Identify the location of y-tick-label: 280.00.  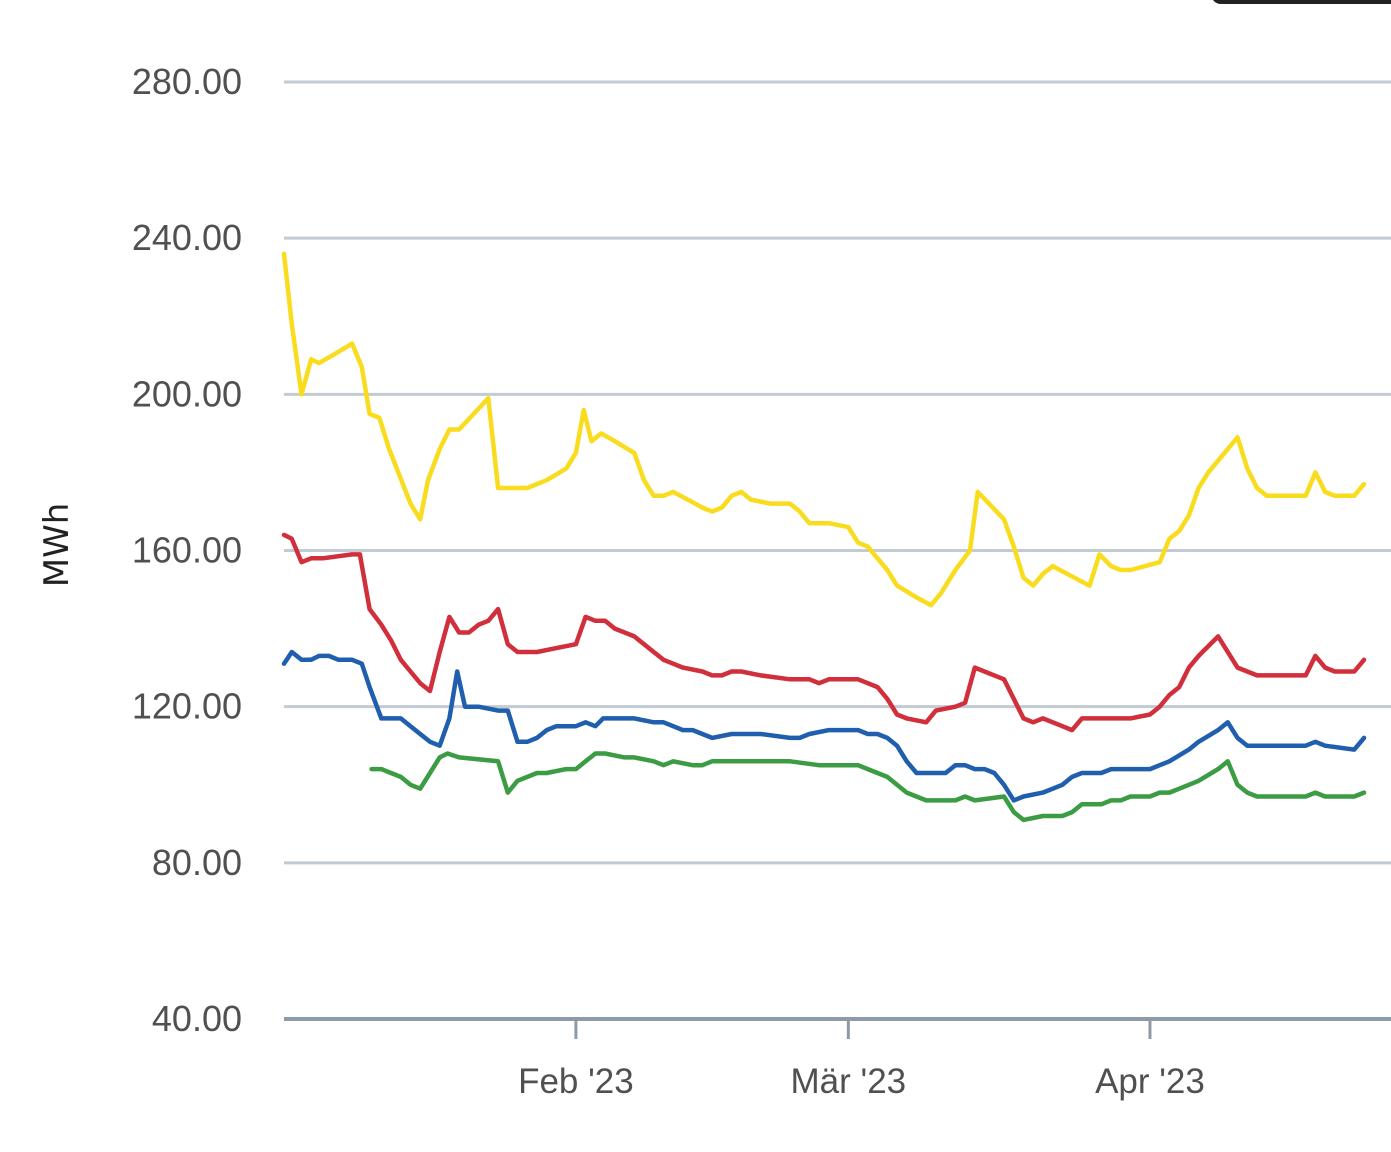
(187, 81).